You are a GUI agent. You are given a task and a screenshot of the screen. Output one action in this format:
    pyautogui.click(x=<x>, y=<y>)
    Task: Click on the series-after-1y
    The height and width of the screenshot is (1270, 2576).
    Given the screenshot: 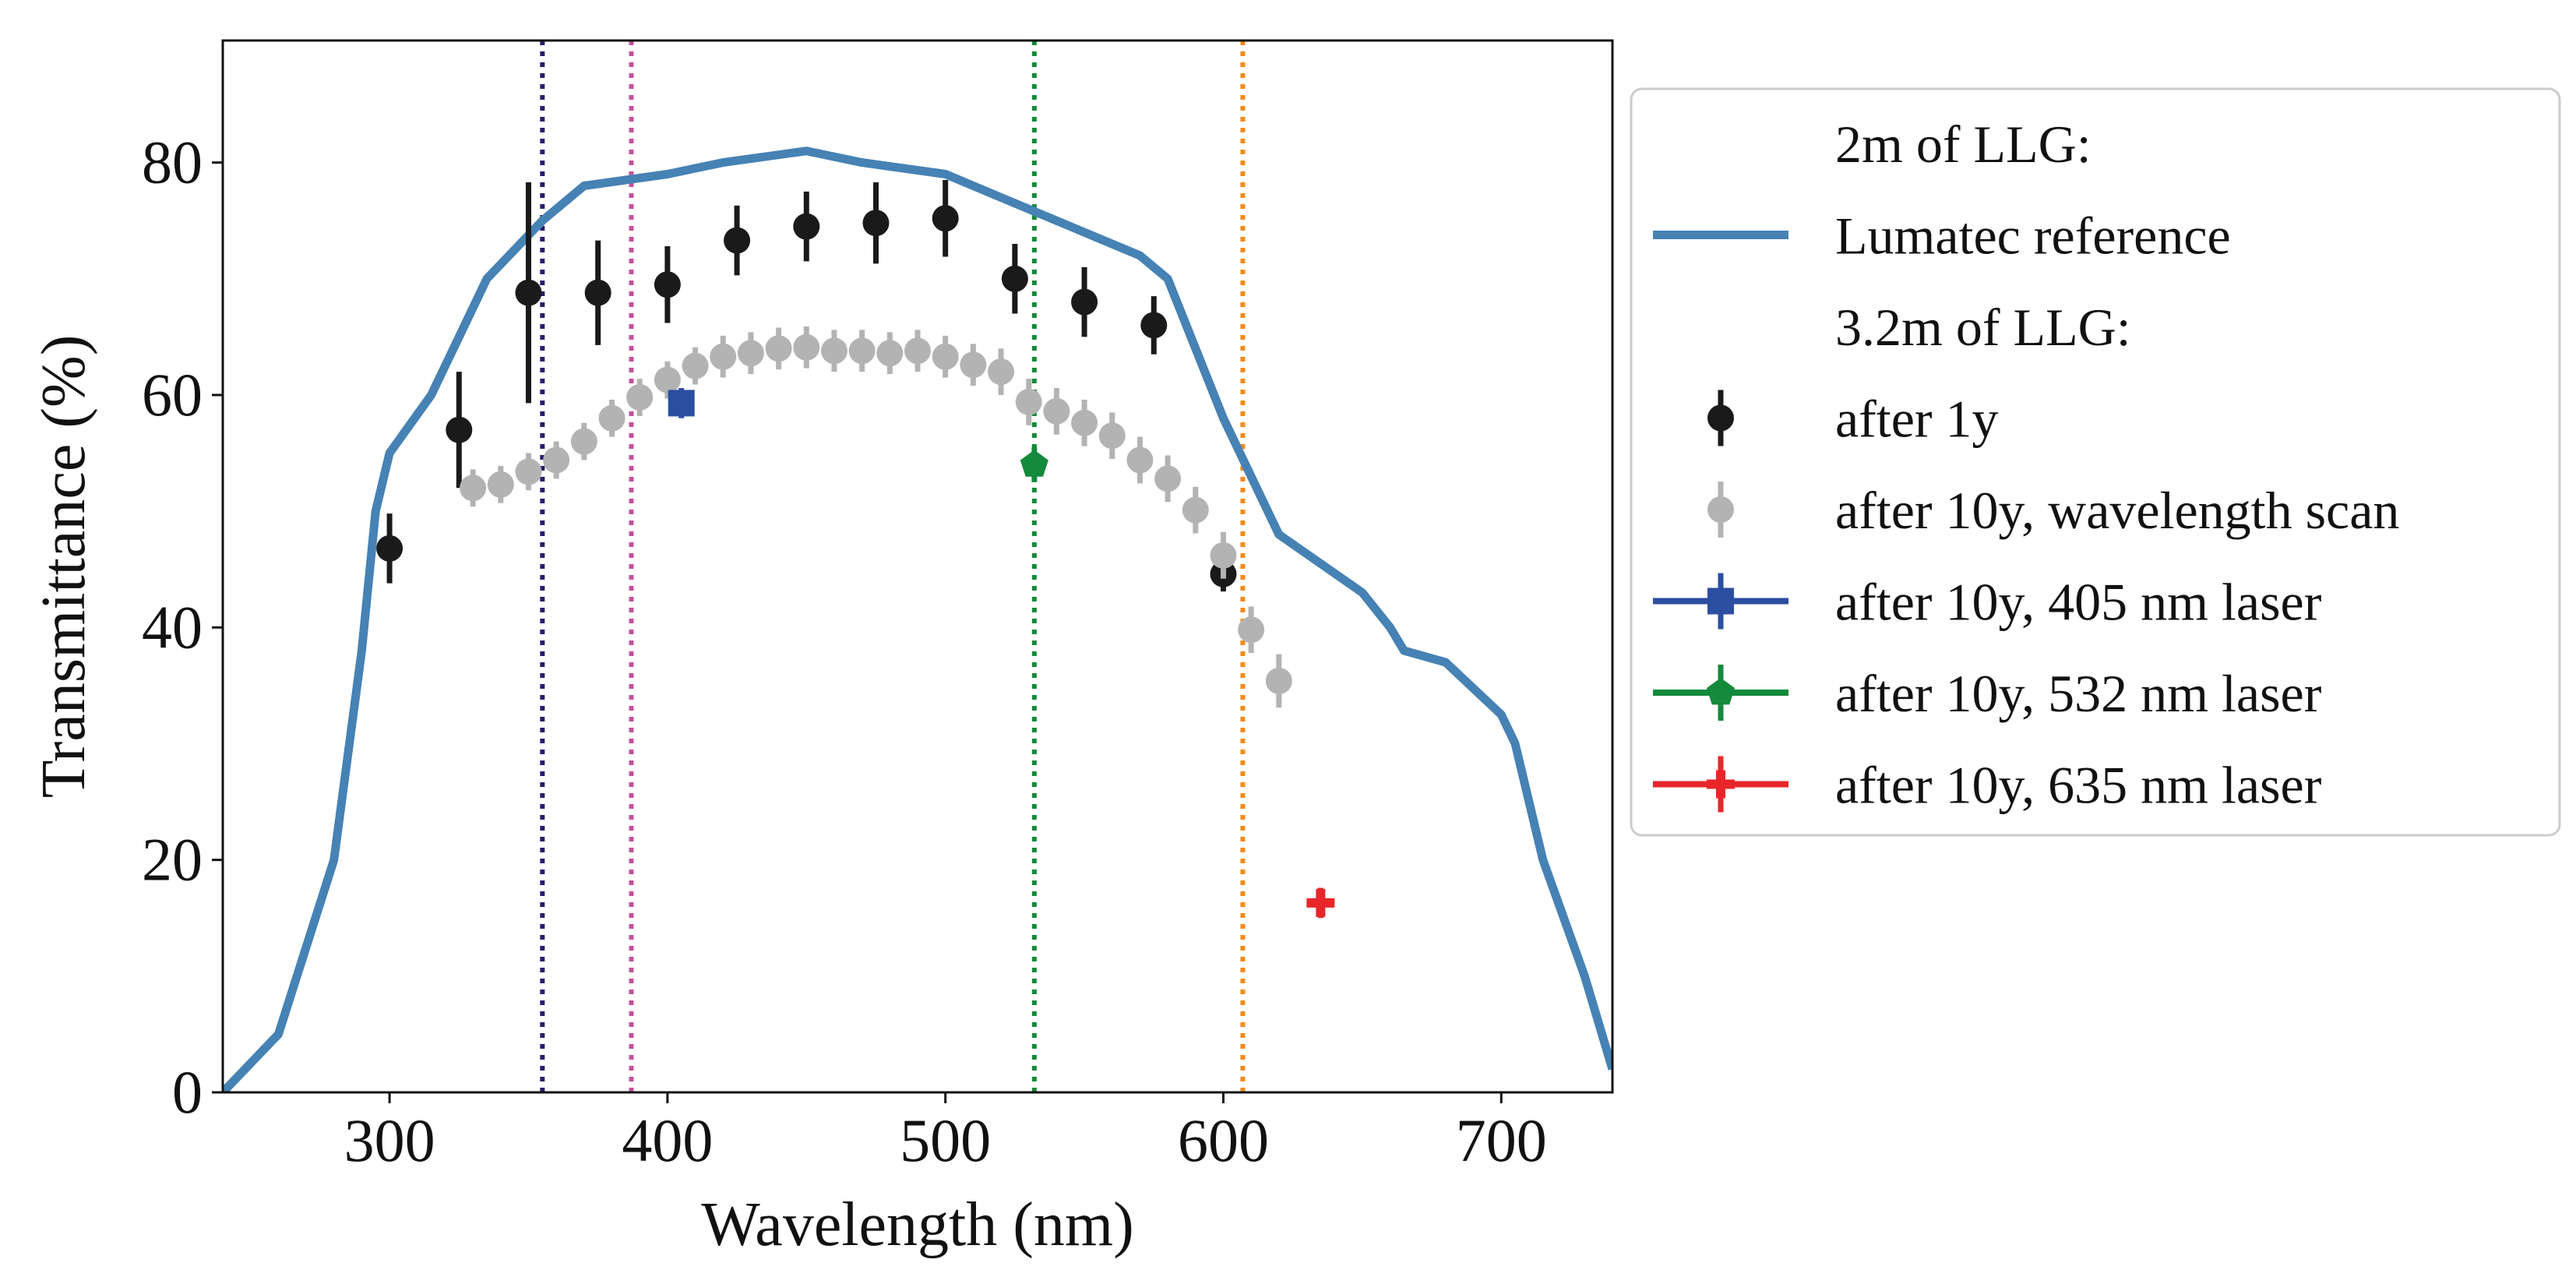 What is the action you would take?
    pyautogui.click(x=806, y=386)
    